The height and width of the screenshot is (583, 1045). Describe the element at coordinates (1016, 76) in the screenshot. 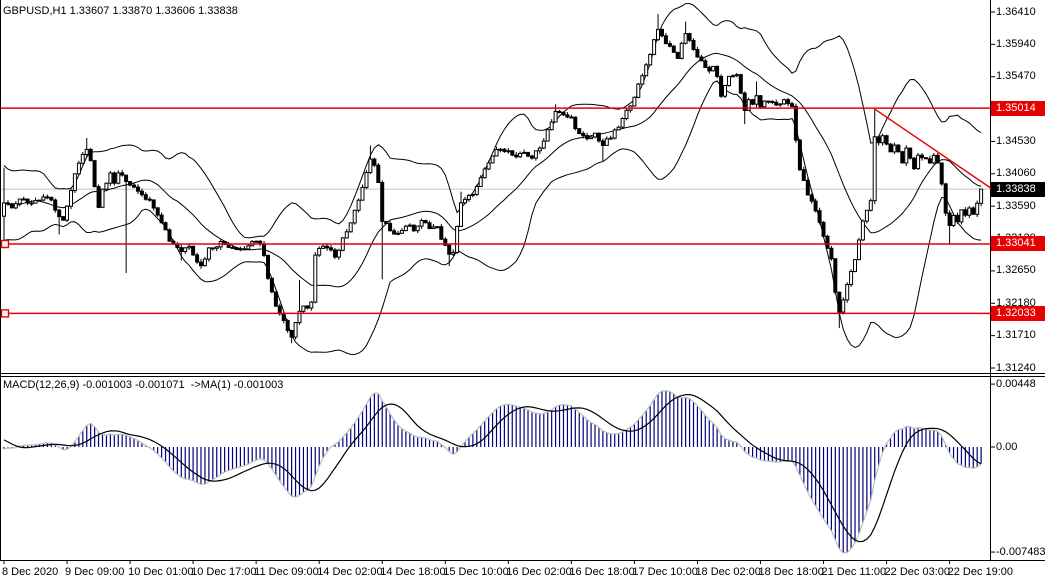

I see `price-axis-label: 1.35470` at that location.